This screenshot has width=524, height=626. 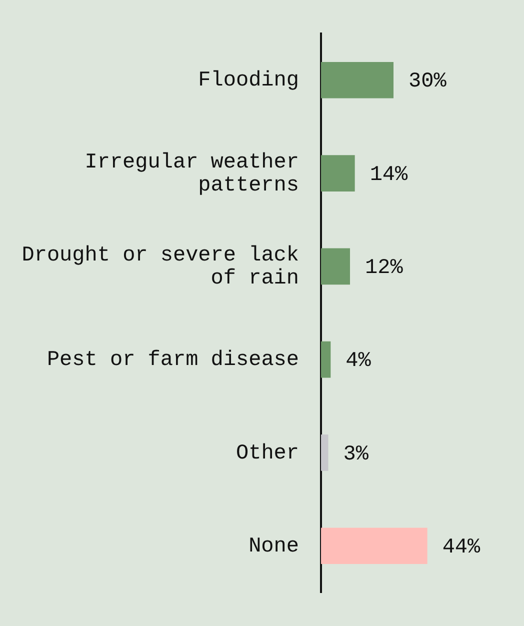 What do you see at coordinates (359, 362) in the screenshot?
I see `data-label: 4%` at bounding box center [359, 362].